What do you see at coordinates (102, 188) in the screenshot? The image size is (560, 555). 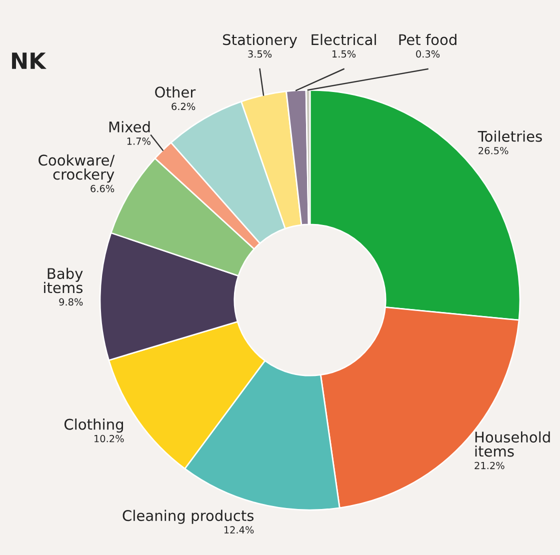 I see `data-label: 6.6%` at bounding box center [102, 188].